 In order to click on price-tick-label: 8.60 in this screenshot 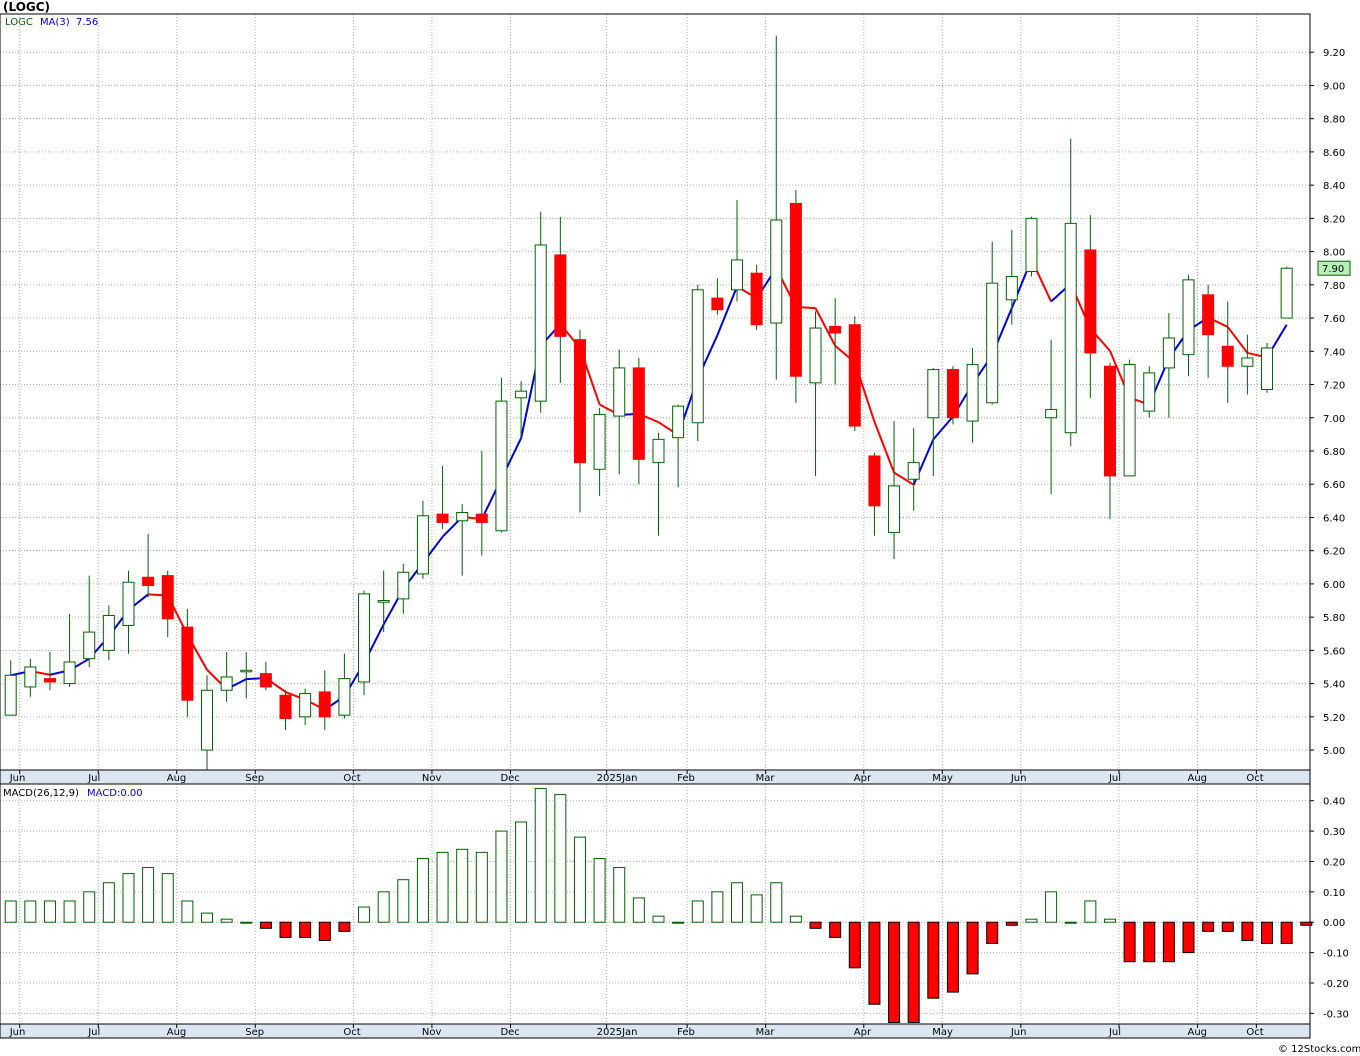, I will do `click(1334, 153)`.